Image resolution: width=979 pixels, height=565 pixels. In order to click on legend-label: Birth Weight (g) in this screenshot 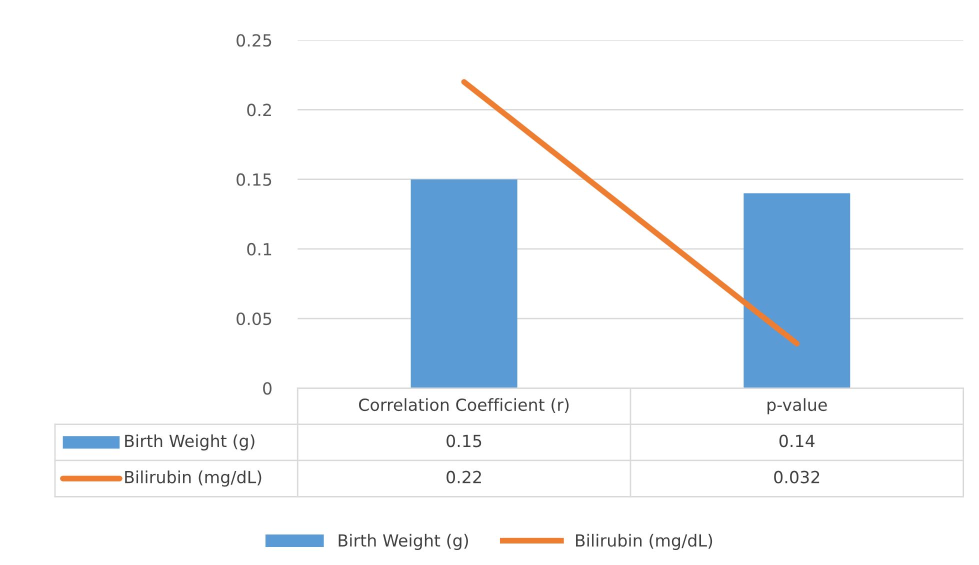, I will do `click(403, 542)`.